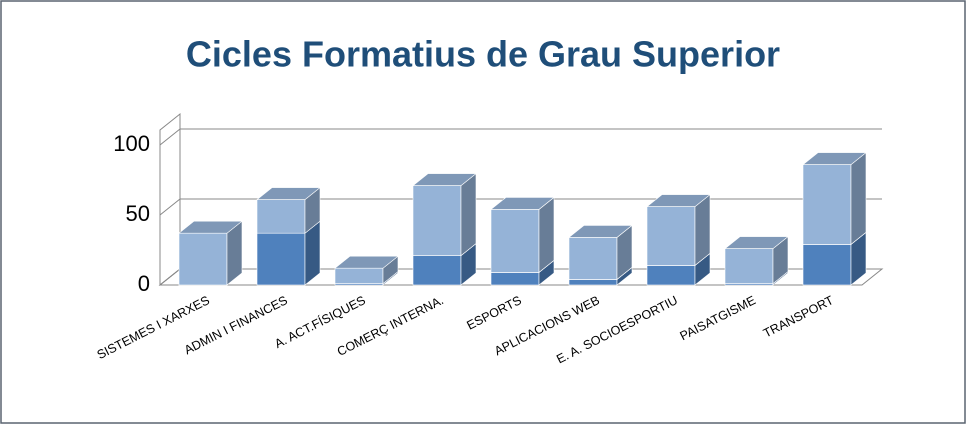 The width and height of the screenshot is (967, 425). What do you see at coordinates (138, 213) in the screenshot?
I see `y-tick-label: 50` at bounding box center [138, 213].